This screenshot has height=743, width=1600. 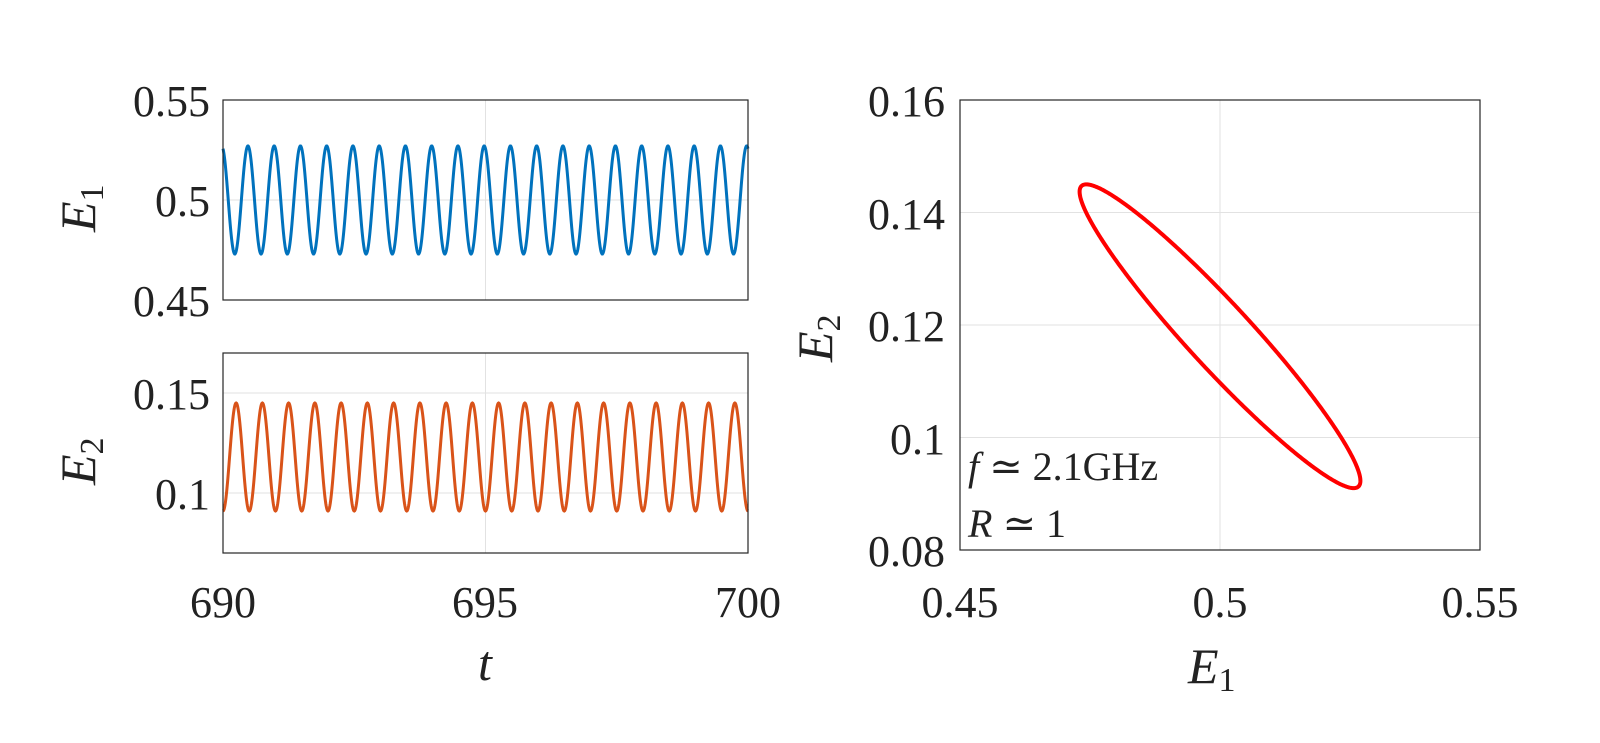 I want to click on phase-y-tick-2: 0.12, so click(x=906, y=326).